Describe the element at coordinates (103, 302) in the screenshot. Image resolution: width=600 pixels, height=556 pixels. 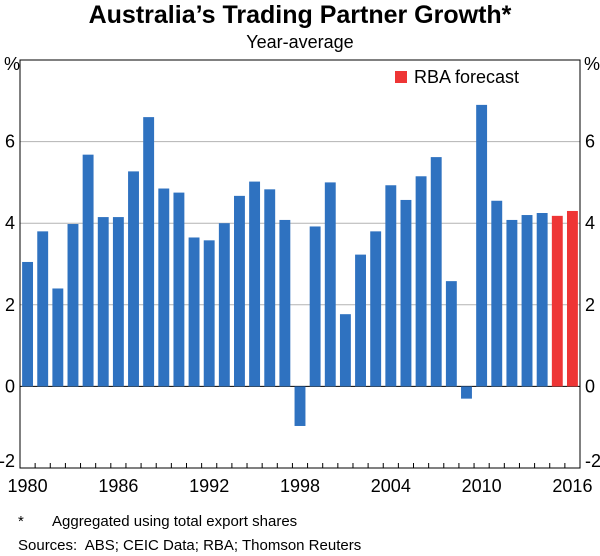
I see `bar-1985` at that location.